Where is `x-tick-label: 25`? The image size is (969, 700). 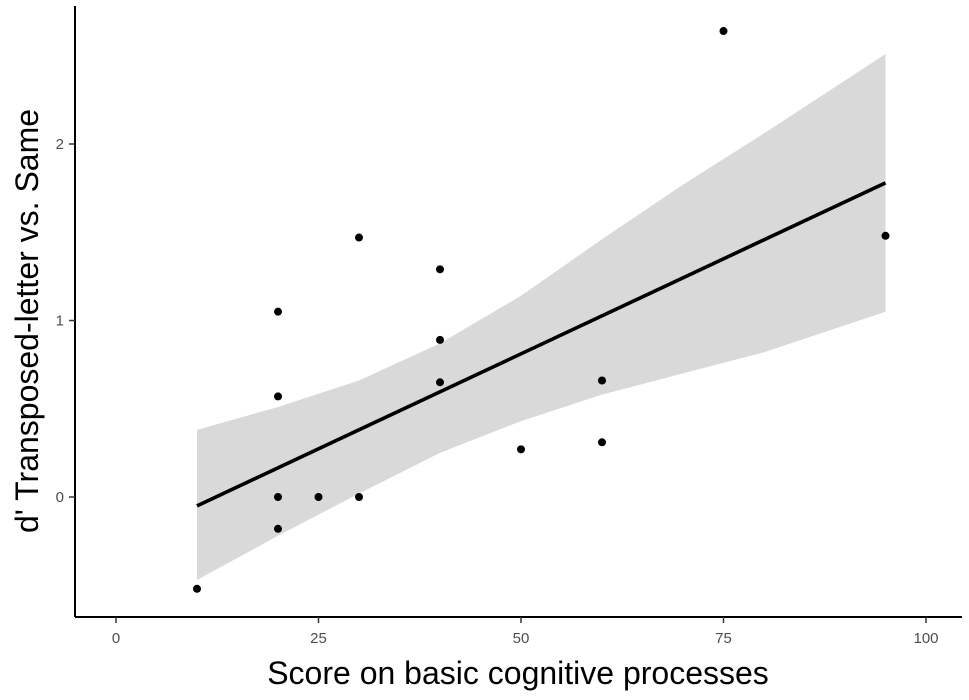
x-tick-label: 25 is located at coordinates (318, 638).